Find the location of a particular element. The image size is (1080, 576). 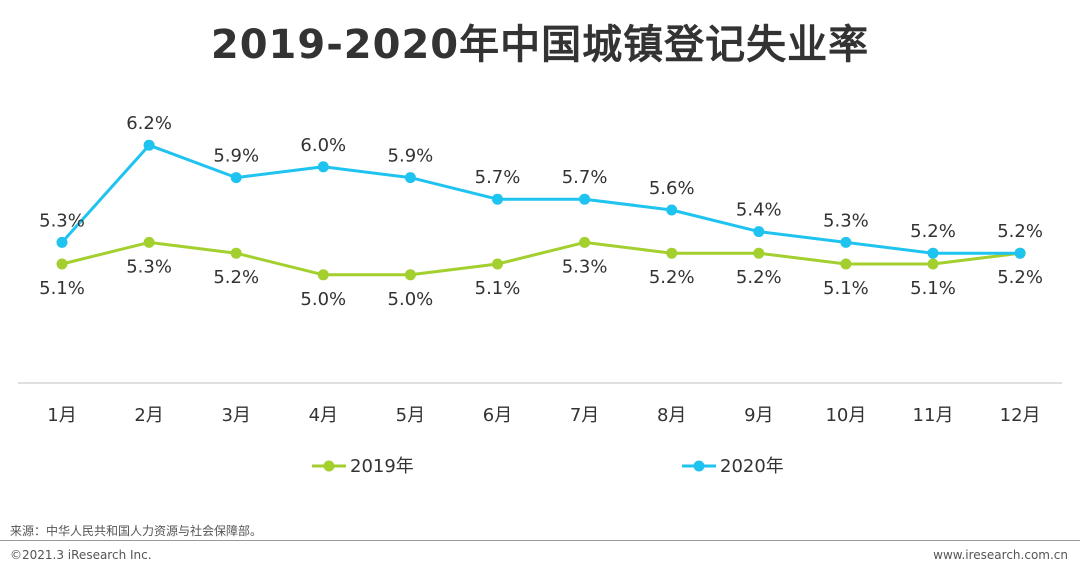

chart-title: 2019-2020年中国城镇登记失业率 is located at coordinates (540, 45).